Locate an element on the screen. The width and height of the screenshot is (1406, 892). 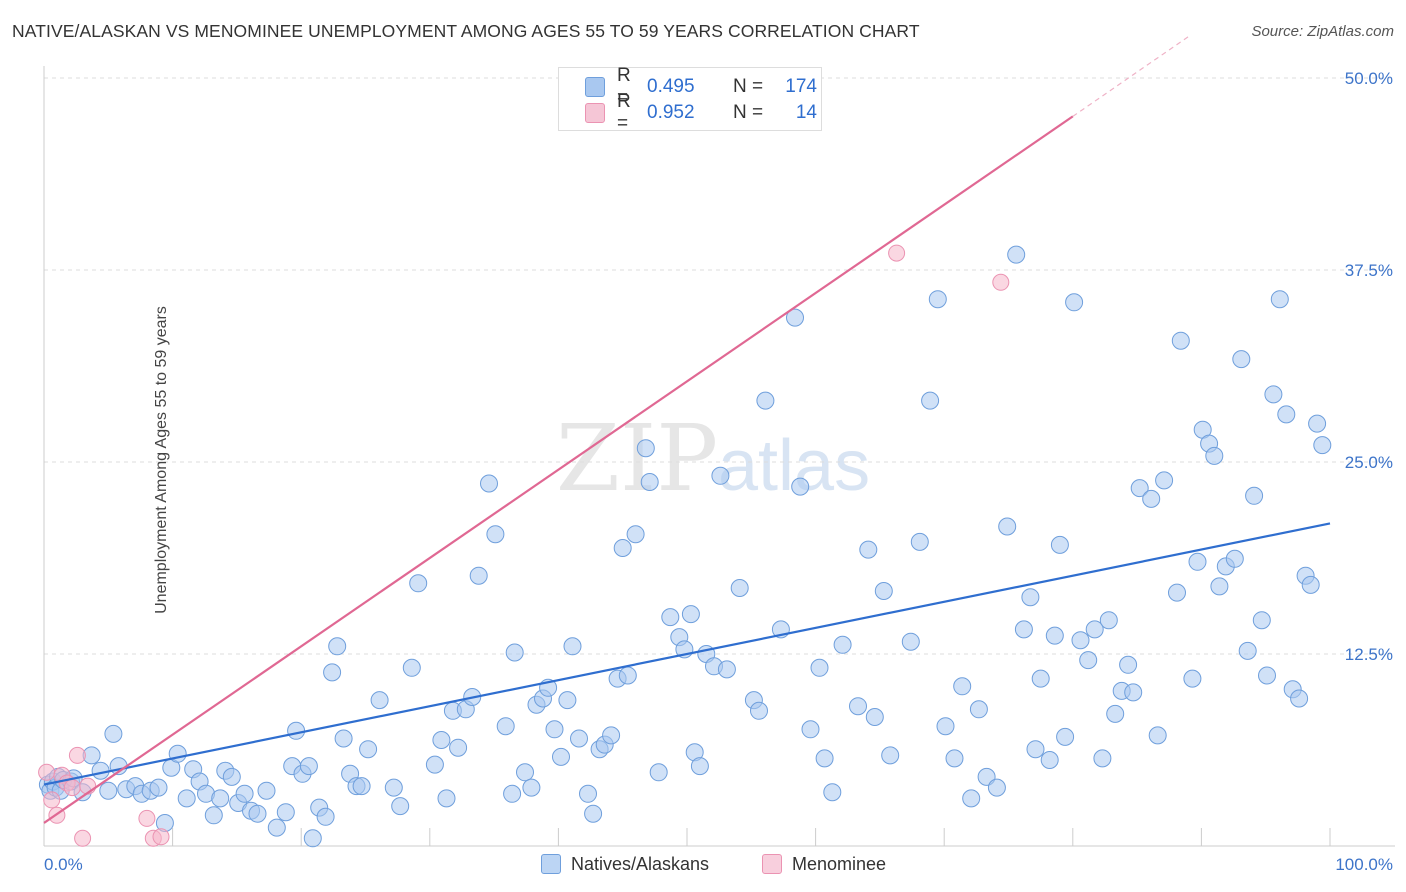
bottom-legend-natives: Natives/Alaskans is located at coordinates (625, 864).